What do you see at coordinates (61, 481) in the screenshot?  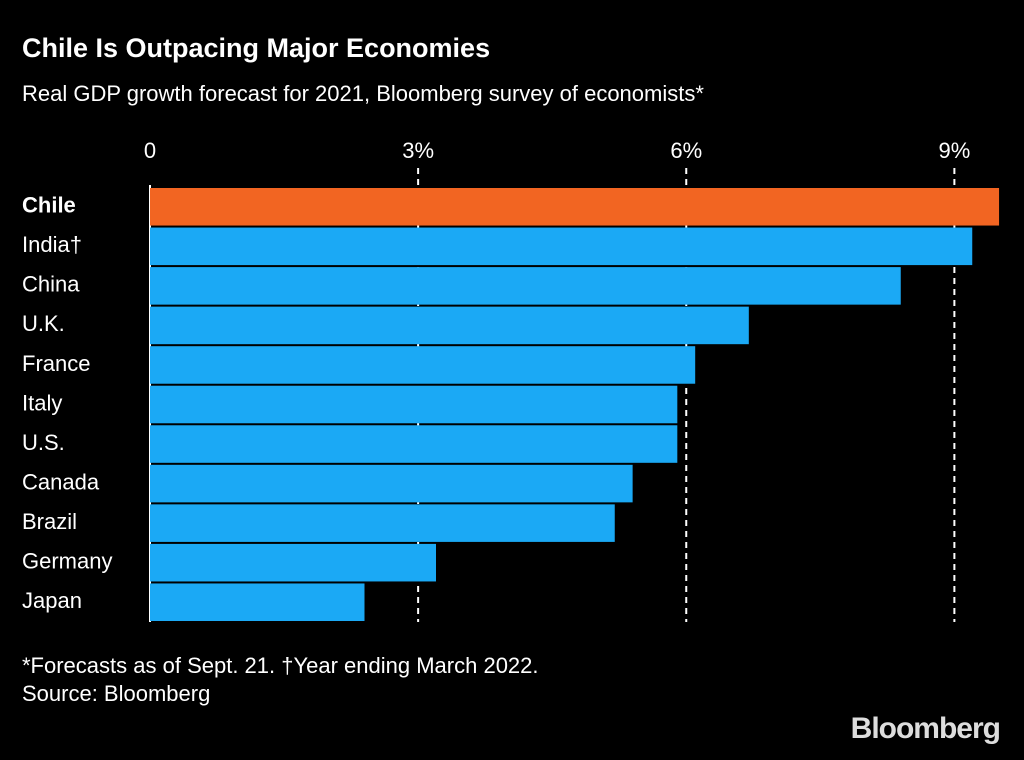 I see `y-tick-label: Canada` at bounding box center [61, 481].